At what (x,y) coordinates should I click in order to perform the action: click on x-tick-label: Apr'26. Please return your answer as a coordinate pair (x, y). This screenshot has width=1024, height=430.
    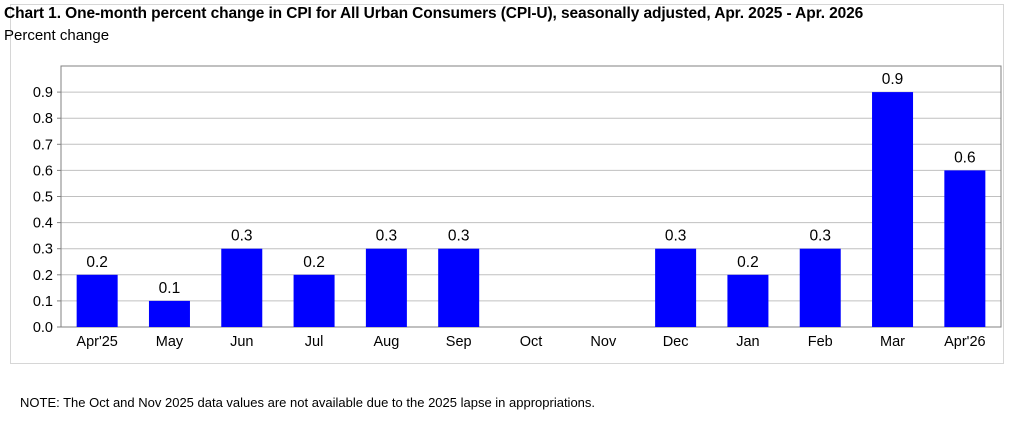
    Looking at the image, I should click on (964, 342).